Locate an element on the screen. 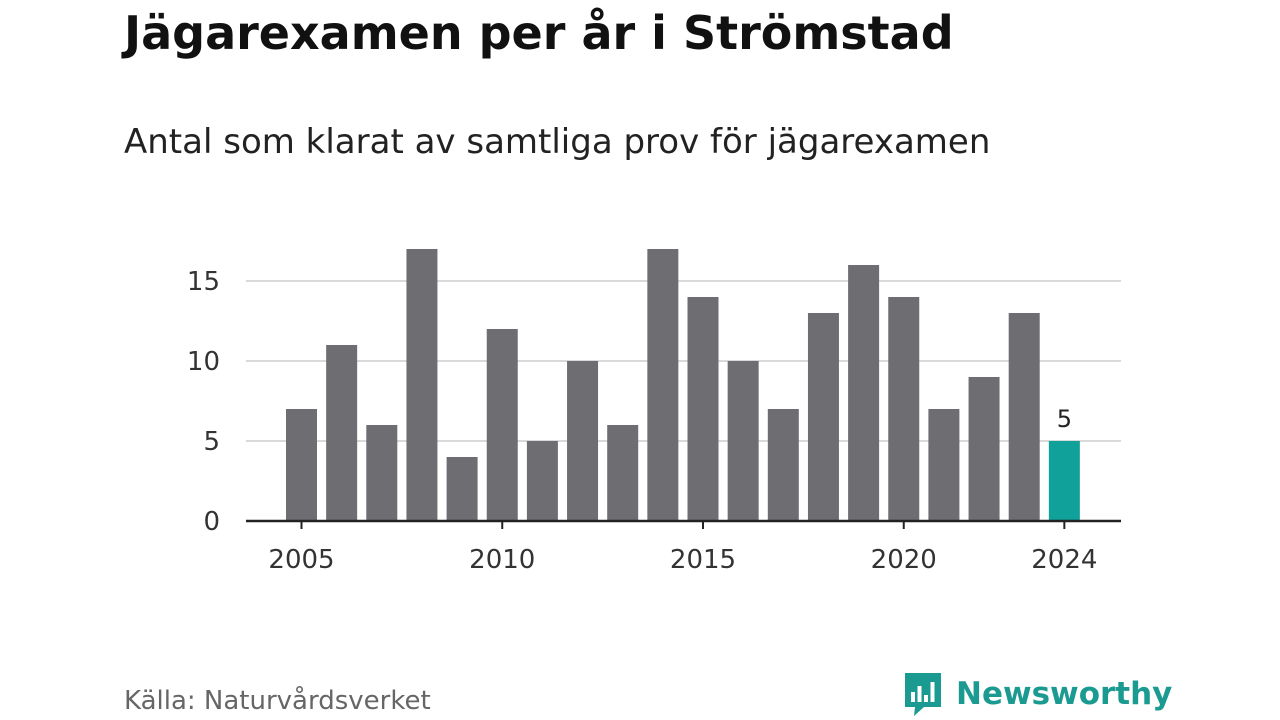 Image resolution: width=1280 pixels, height=720 pixels. x-tick-label: 2024 is located at coordinates (1064, 560).